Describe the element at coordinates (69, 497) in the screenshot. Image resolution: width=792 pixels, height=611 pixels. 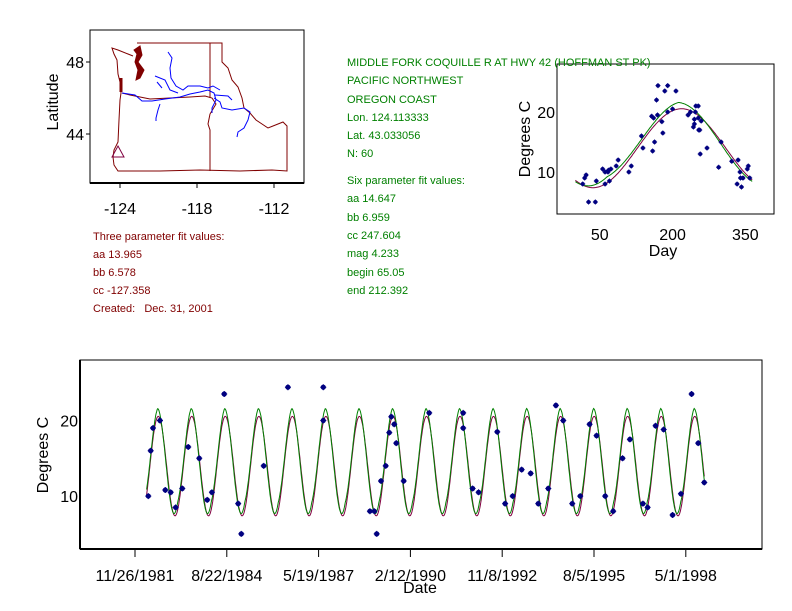
I see `timeseries-y-tick-label: 10` at that location.